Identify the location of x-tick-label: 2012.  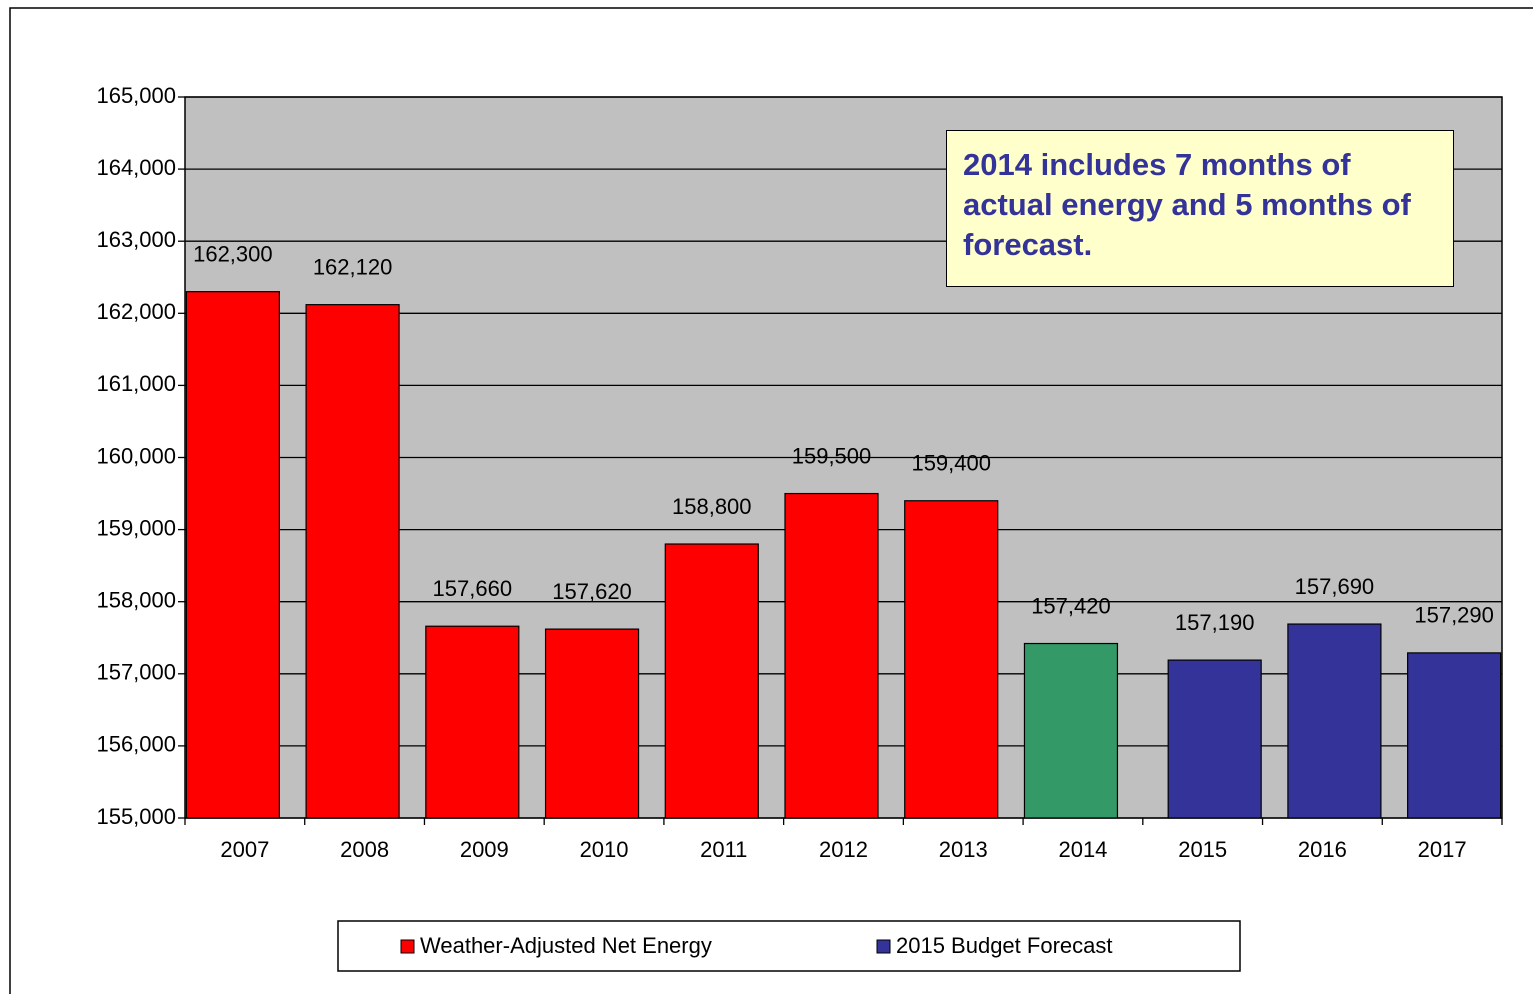
(843, 849).